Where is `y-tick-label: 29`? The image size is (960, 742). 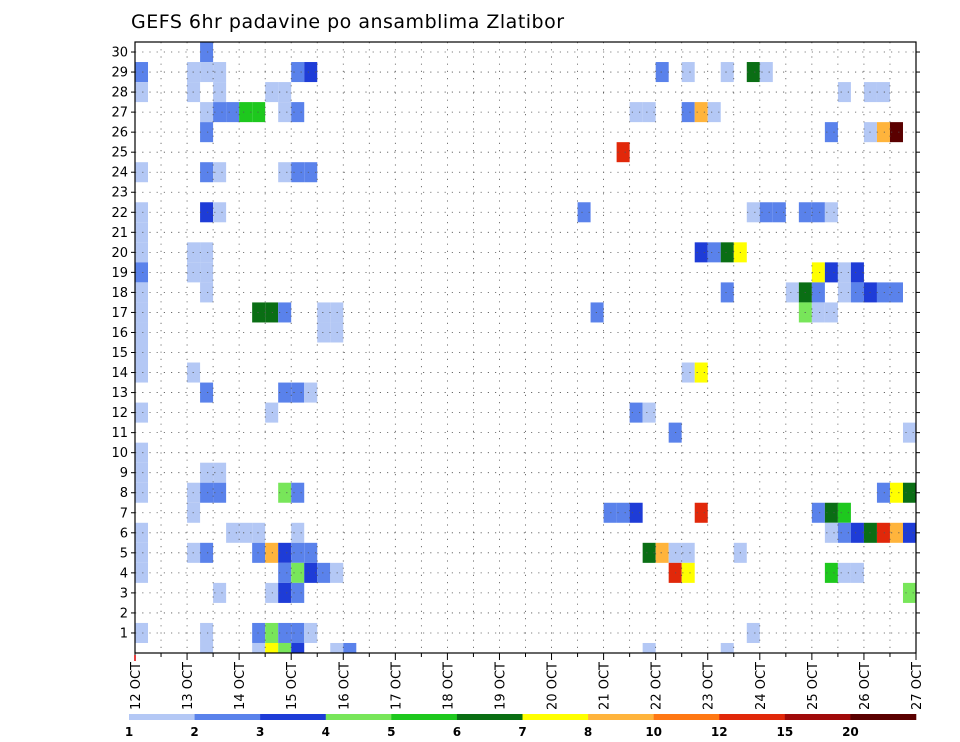
y-tick-label: 29 is located at coordinates (119, 73).